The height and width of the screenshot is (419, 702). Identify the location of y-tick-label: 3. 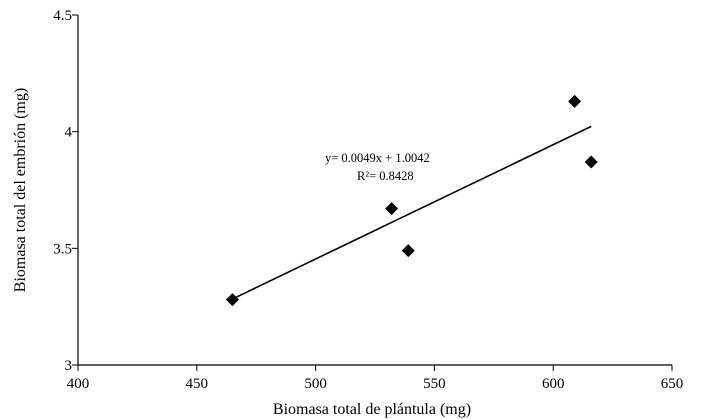
(69, 366).